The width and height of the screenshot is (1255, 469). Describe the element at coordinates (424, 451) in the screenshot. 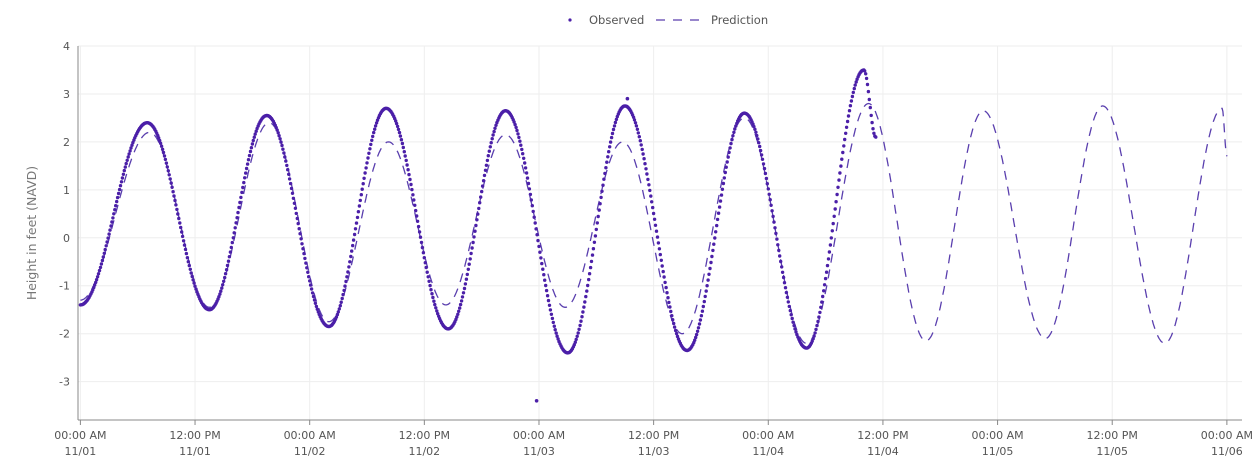

I see `x-tick-label-date: 11/02` at that location.